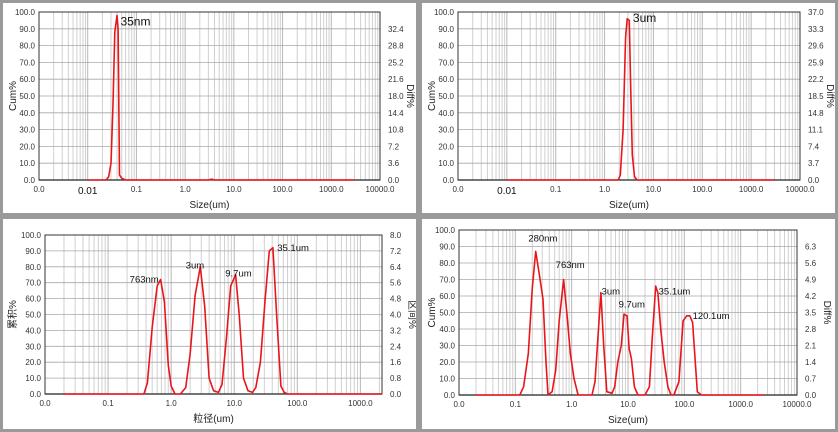 This screenshot has height=432, width=838. I want to click on y2-tick-label: 2.8, so click(811, 329).